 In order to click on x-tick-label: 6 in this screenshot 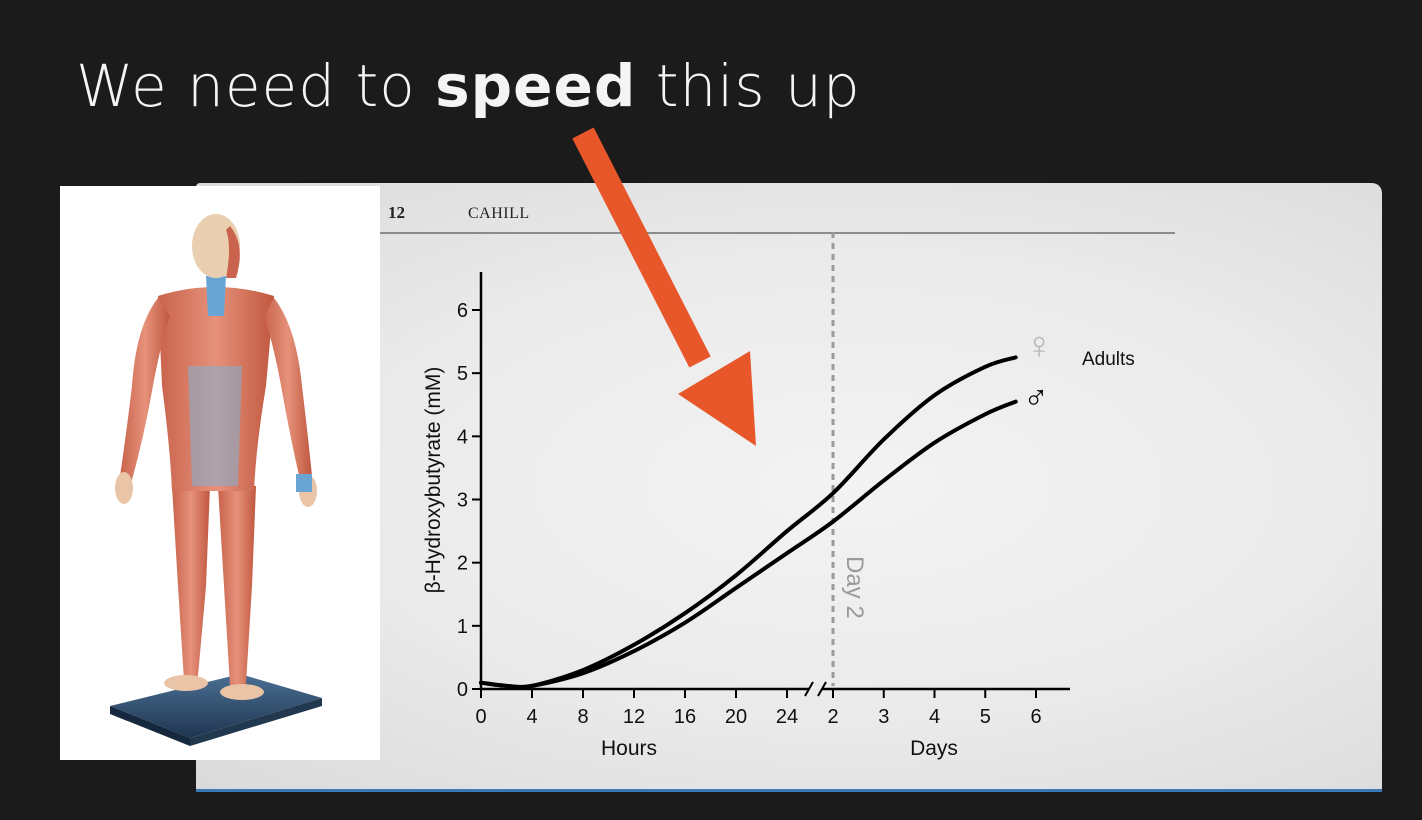, I will do `click(1035, 717)`.